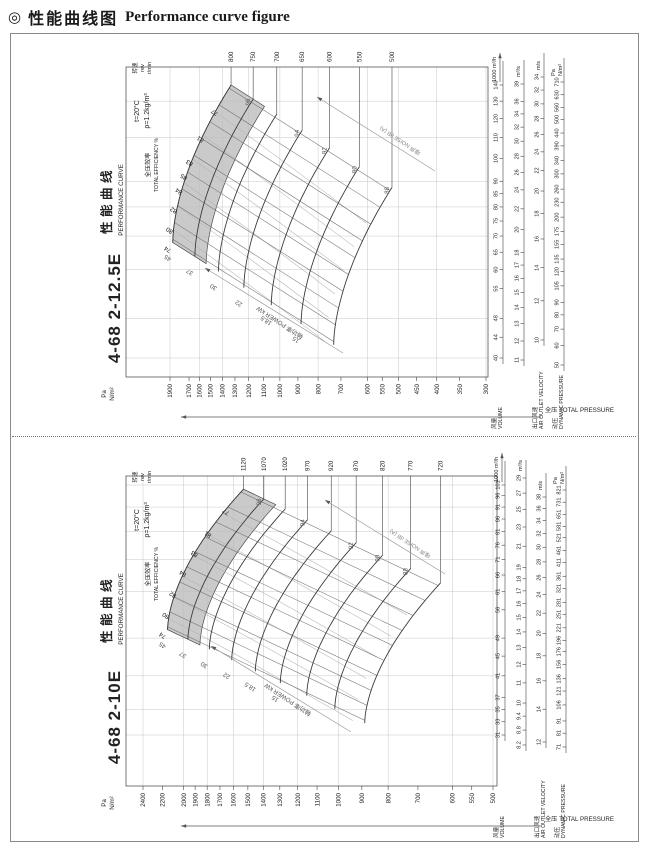  Describe the element at coordinates (520, 683) in the screenshot. I see `flow_axis-tick-label: 11` at that location.